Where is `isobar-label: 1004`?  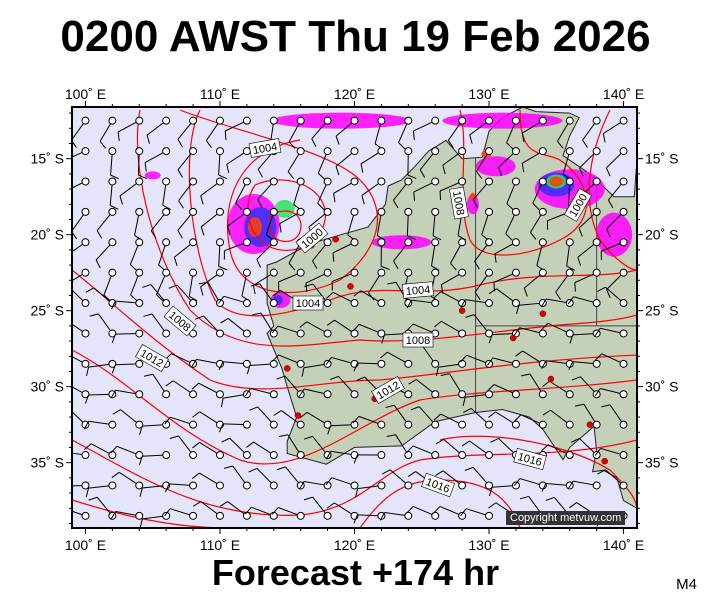
isobar-label: 1004 is located at coordinates (265, 148).